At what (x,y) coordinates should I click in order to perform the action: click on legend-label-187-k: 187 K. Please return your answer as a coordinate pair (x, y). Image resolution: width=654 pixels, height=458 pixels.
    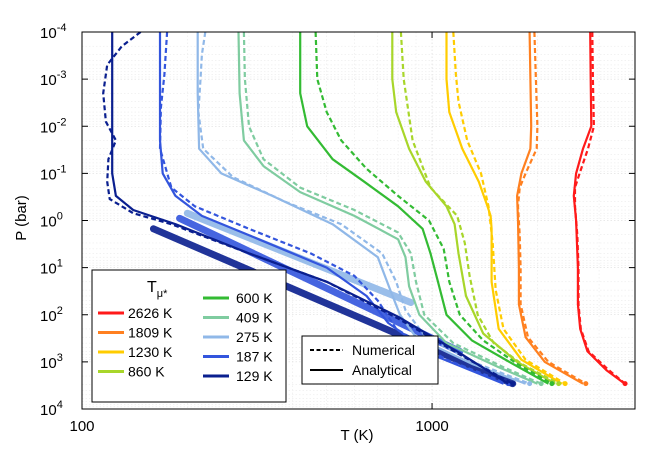
    Looking at the image, I should click on (254, 357).